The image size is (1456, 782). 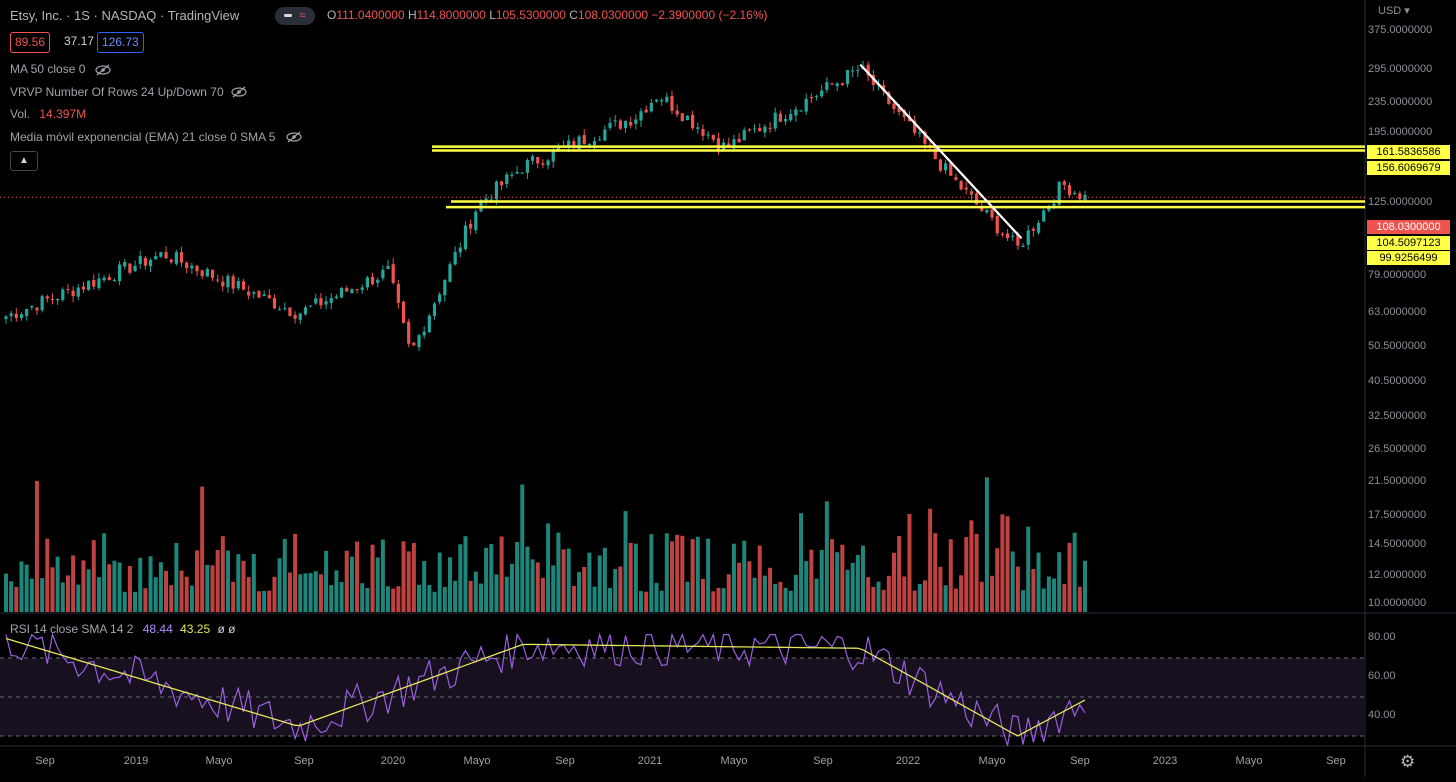 I want to click on gear-icon: ⚙, so click(x=1408, y=761).